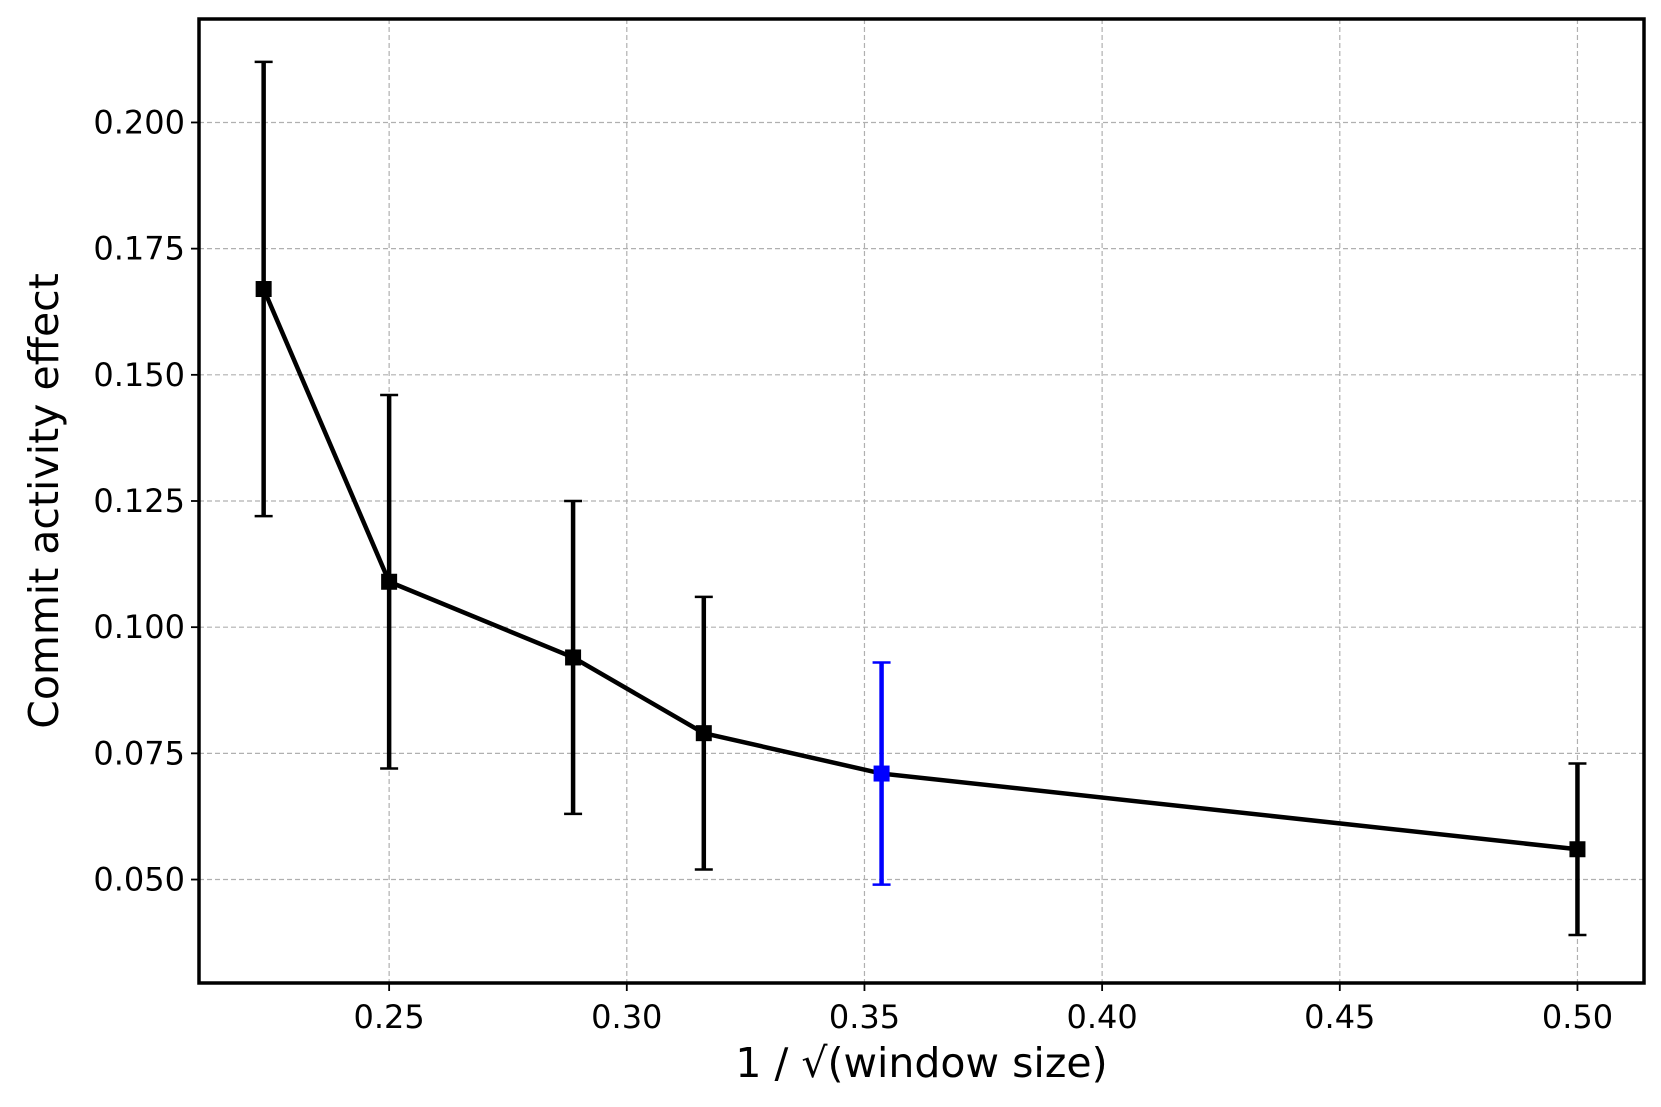 The image size is (1661, 1107). What do you see at coordinates (139, 501) in the screenshot?
I see `y-tick-label: 0.125` at bounding box center [139, 501].